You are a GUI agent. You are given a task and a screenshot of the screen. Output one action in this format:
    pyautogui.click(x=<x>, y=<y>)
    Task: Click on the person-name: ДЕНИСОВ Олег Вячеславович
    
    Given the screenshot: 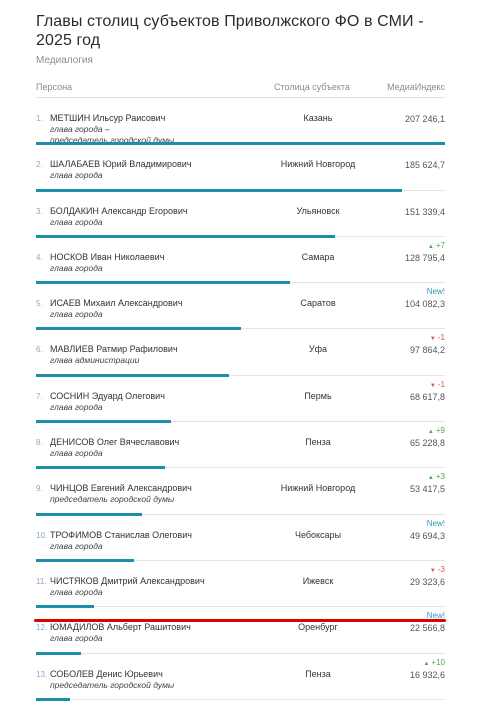 What is the action you would take?
    pyautogui.click(x=115, y=442)
    